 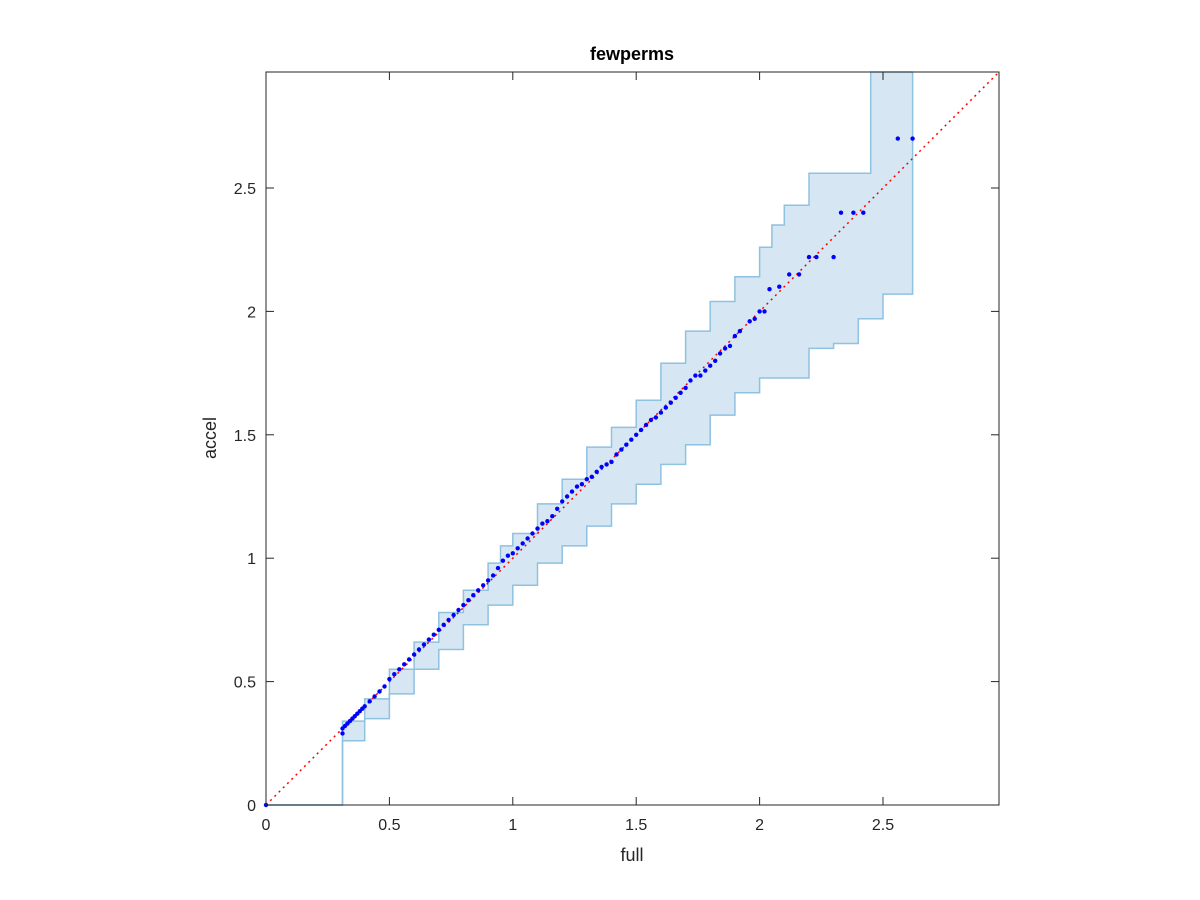 I want to click on x-tick-label: 2, so click(x=759, y=825).